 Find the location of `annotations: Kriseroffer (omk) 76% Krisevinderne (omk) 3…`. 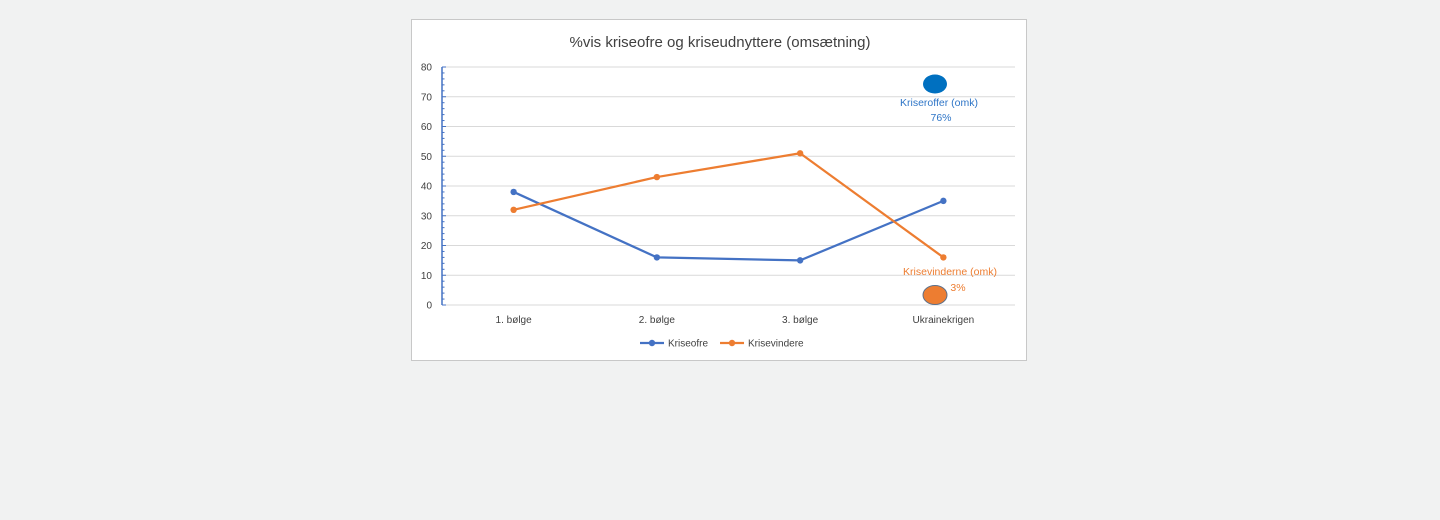

annotations: Kriseroffer (omk) 76% Krisevinderne (omk) 3… is located at coordinates (948, 189).